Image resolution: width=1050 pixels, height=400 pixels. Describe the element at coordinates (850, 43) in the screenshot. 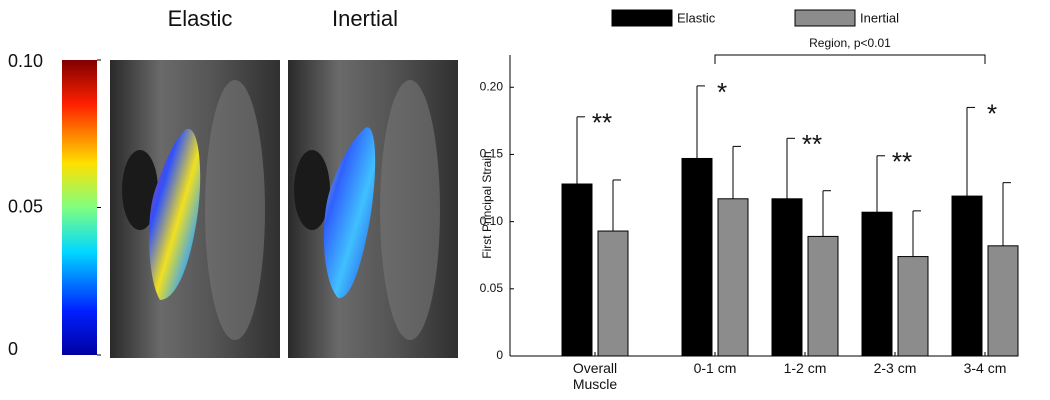

I see `bracket-label: Region, p<0.01` at that location.